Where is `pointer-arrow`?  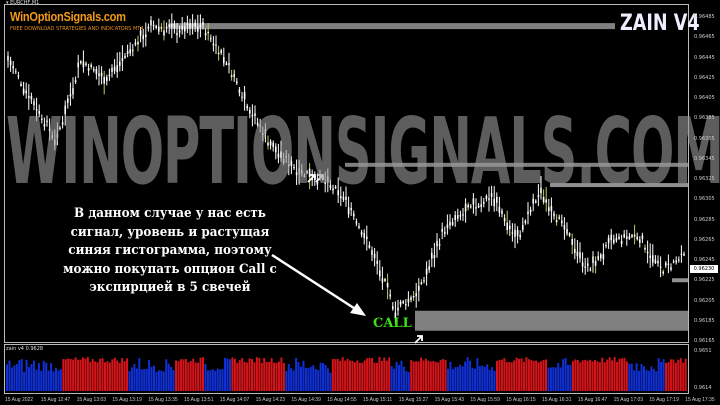
pointer-arrow is located at coordinates (316, 283).